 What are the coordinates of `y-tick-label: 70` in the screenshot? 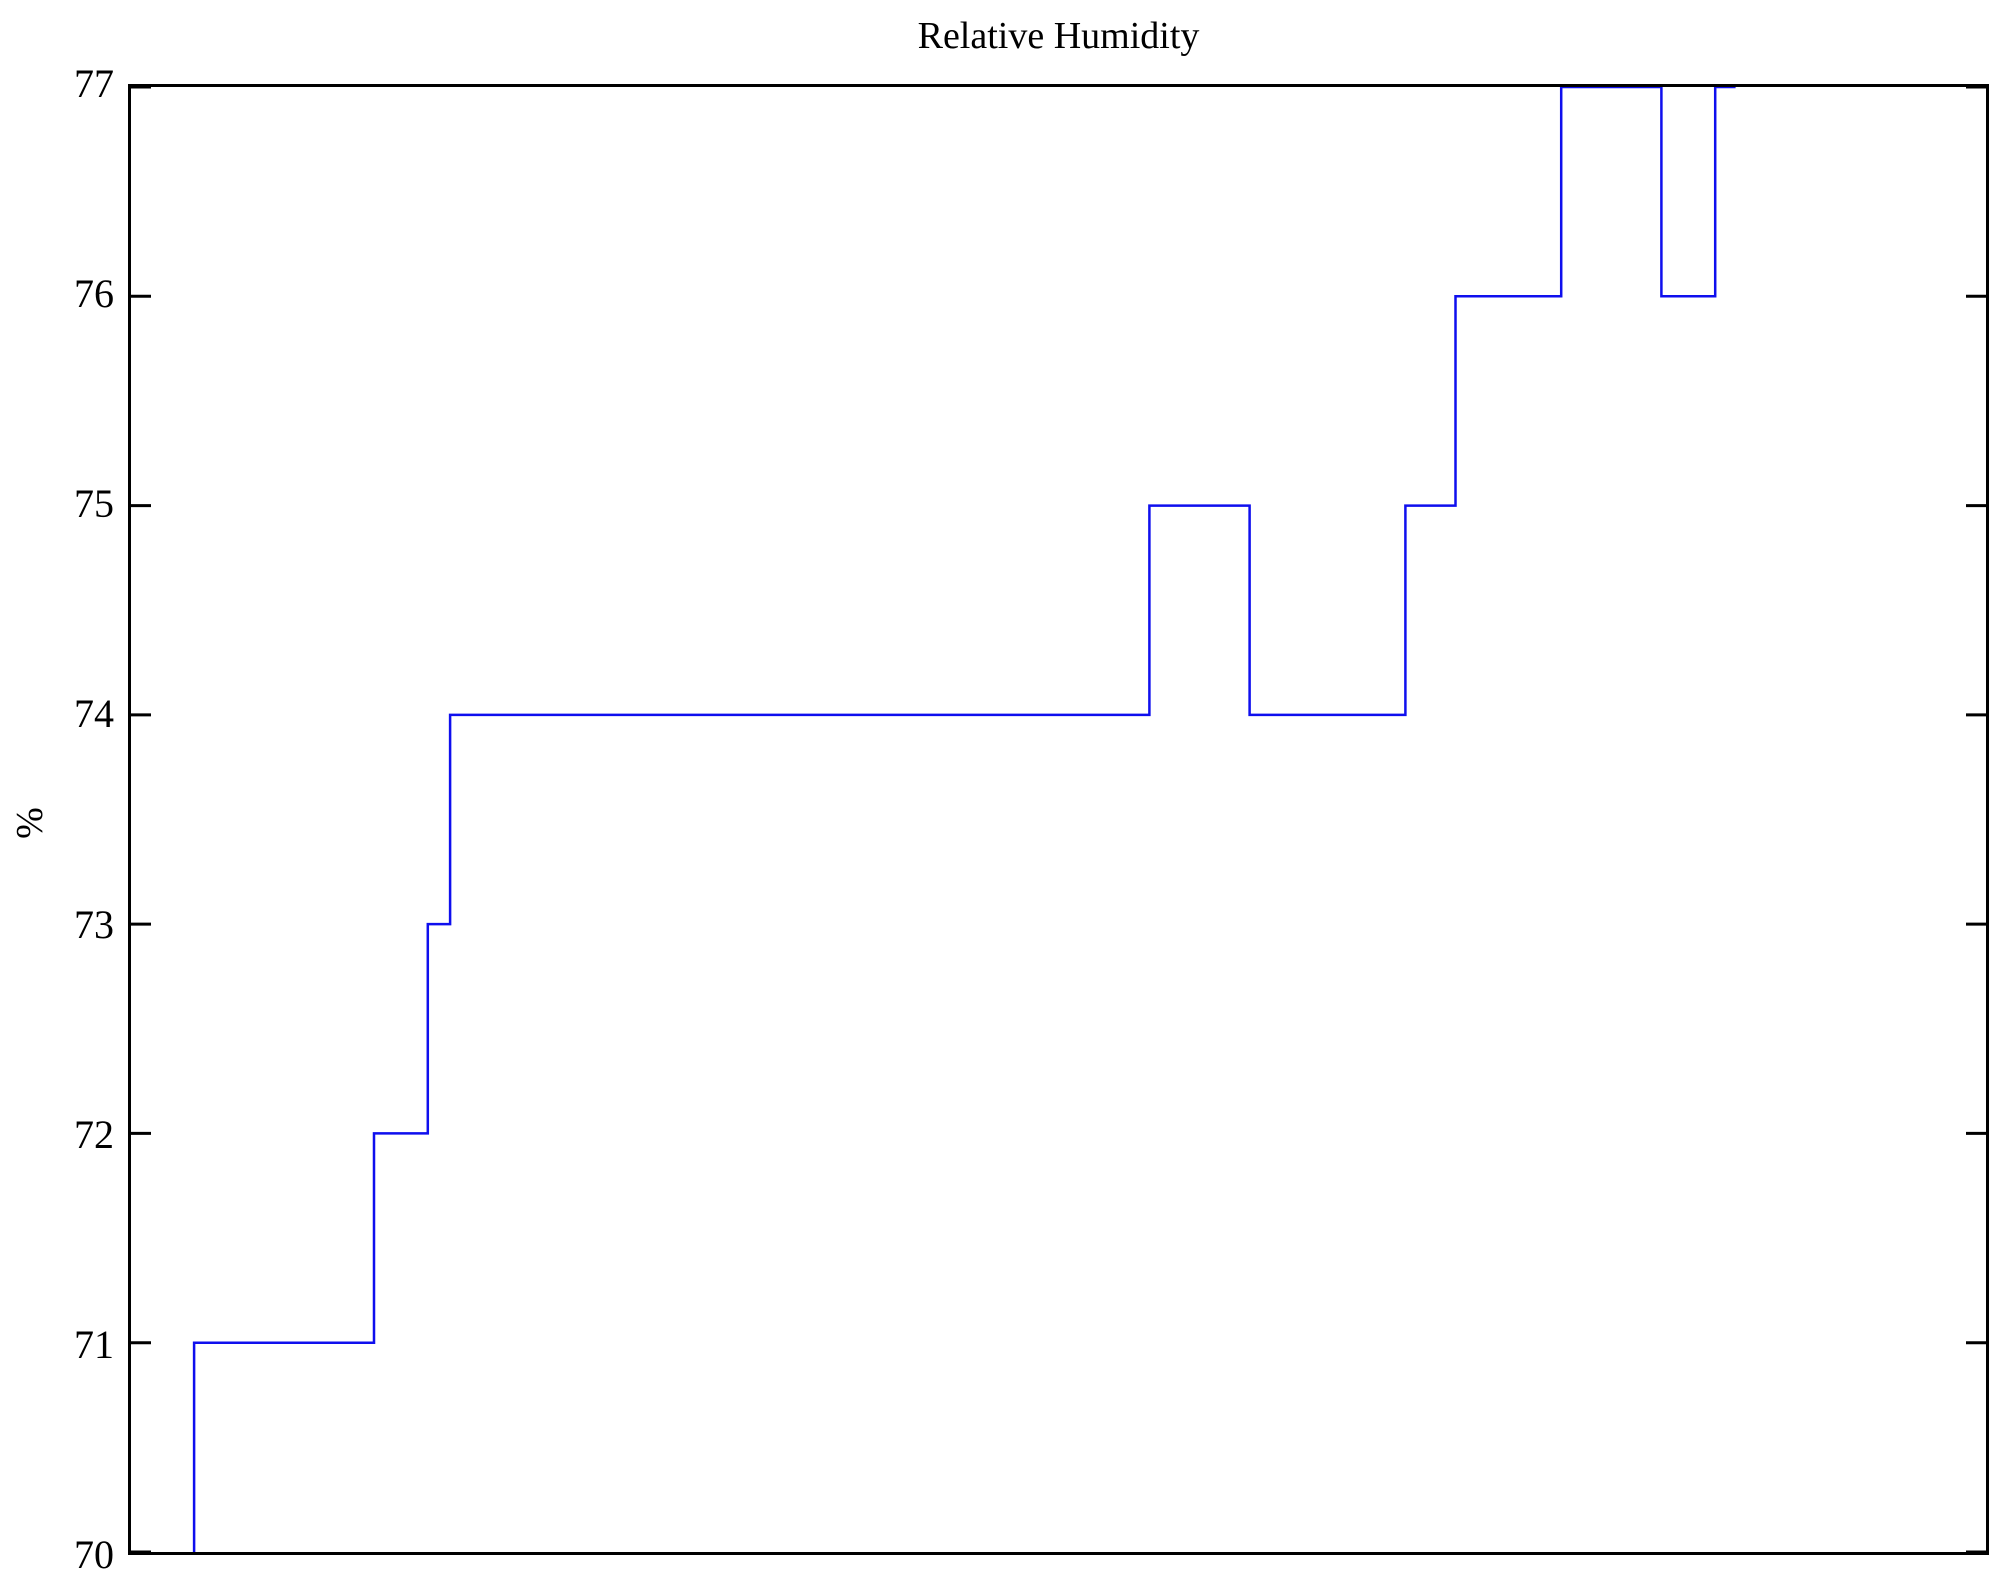 It's located at (94, 1554).